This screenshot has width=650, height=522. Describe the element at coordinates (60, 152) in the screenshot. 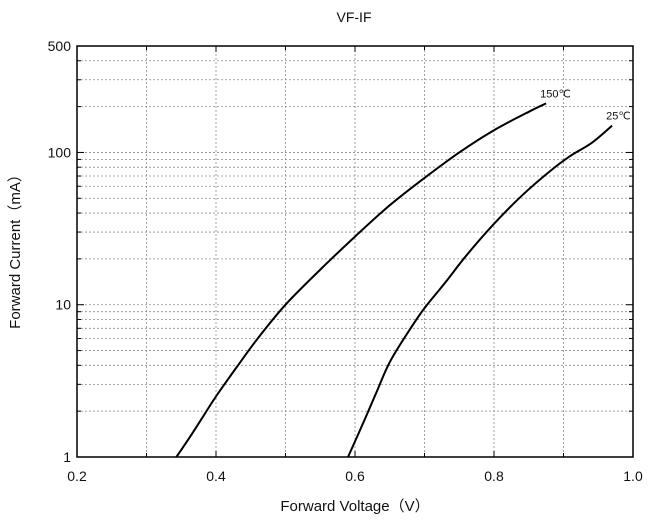

I see `y-tick-label: 100` at that location.